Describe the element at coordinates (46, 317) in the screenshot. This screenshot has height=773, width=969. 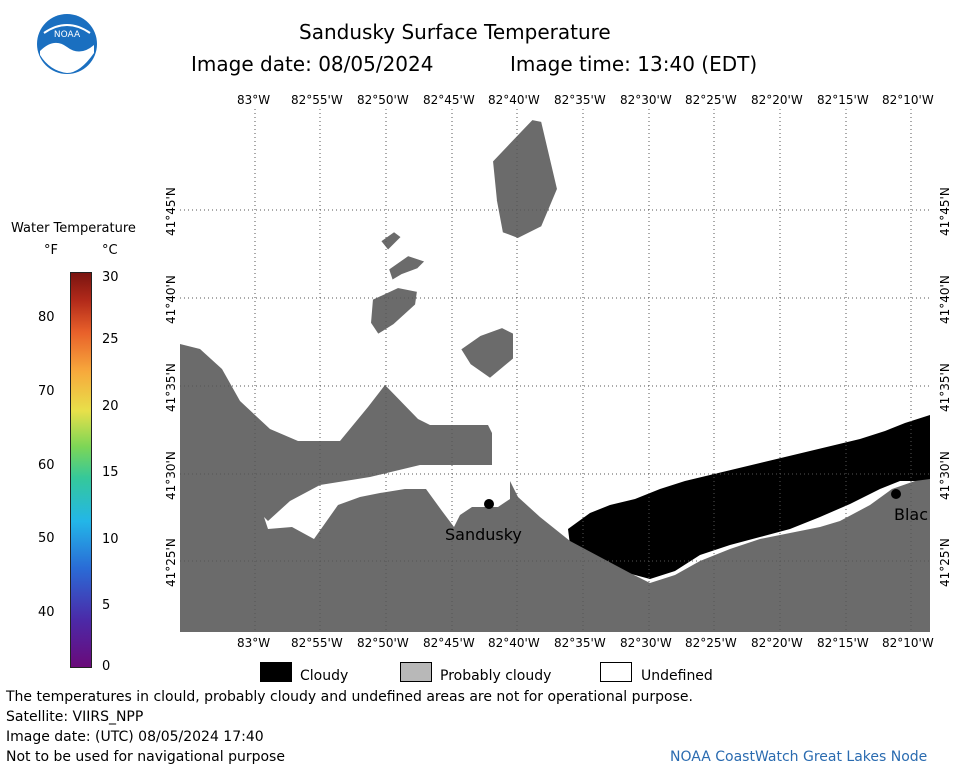
I see `f-tick-80: 80` at that location.